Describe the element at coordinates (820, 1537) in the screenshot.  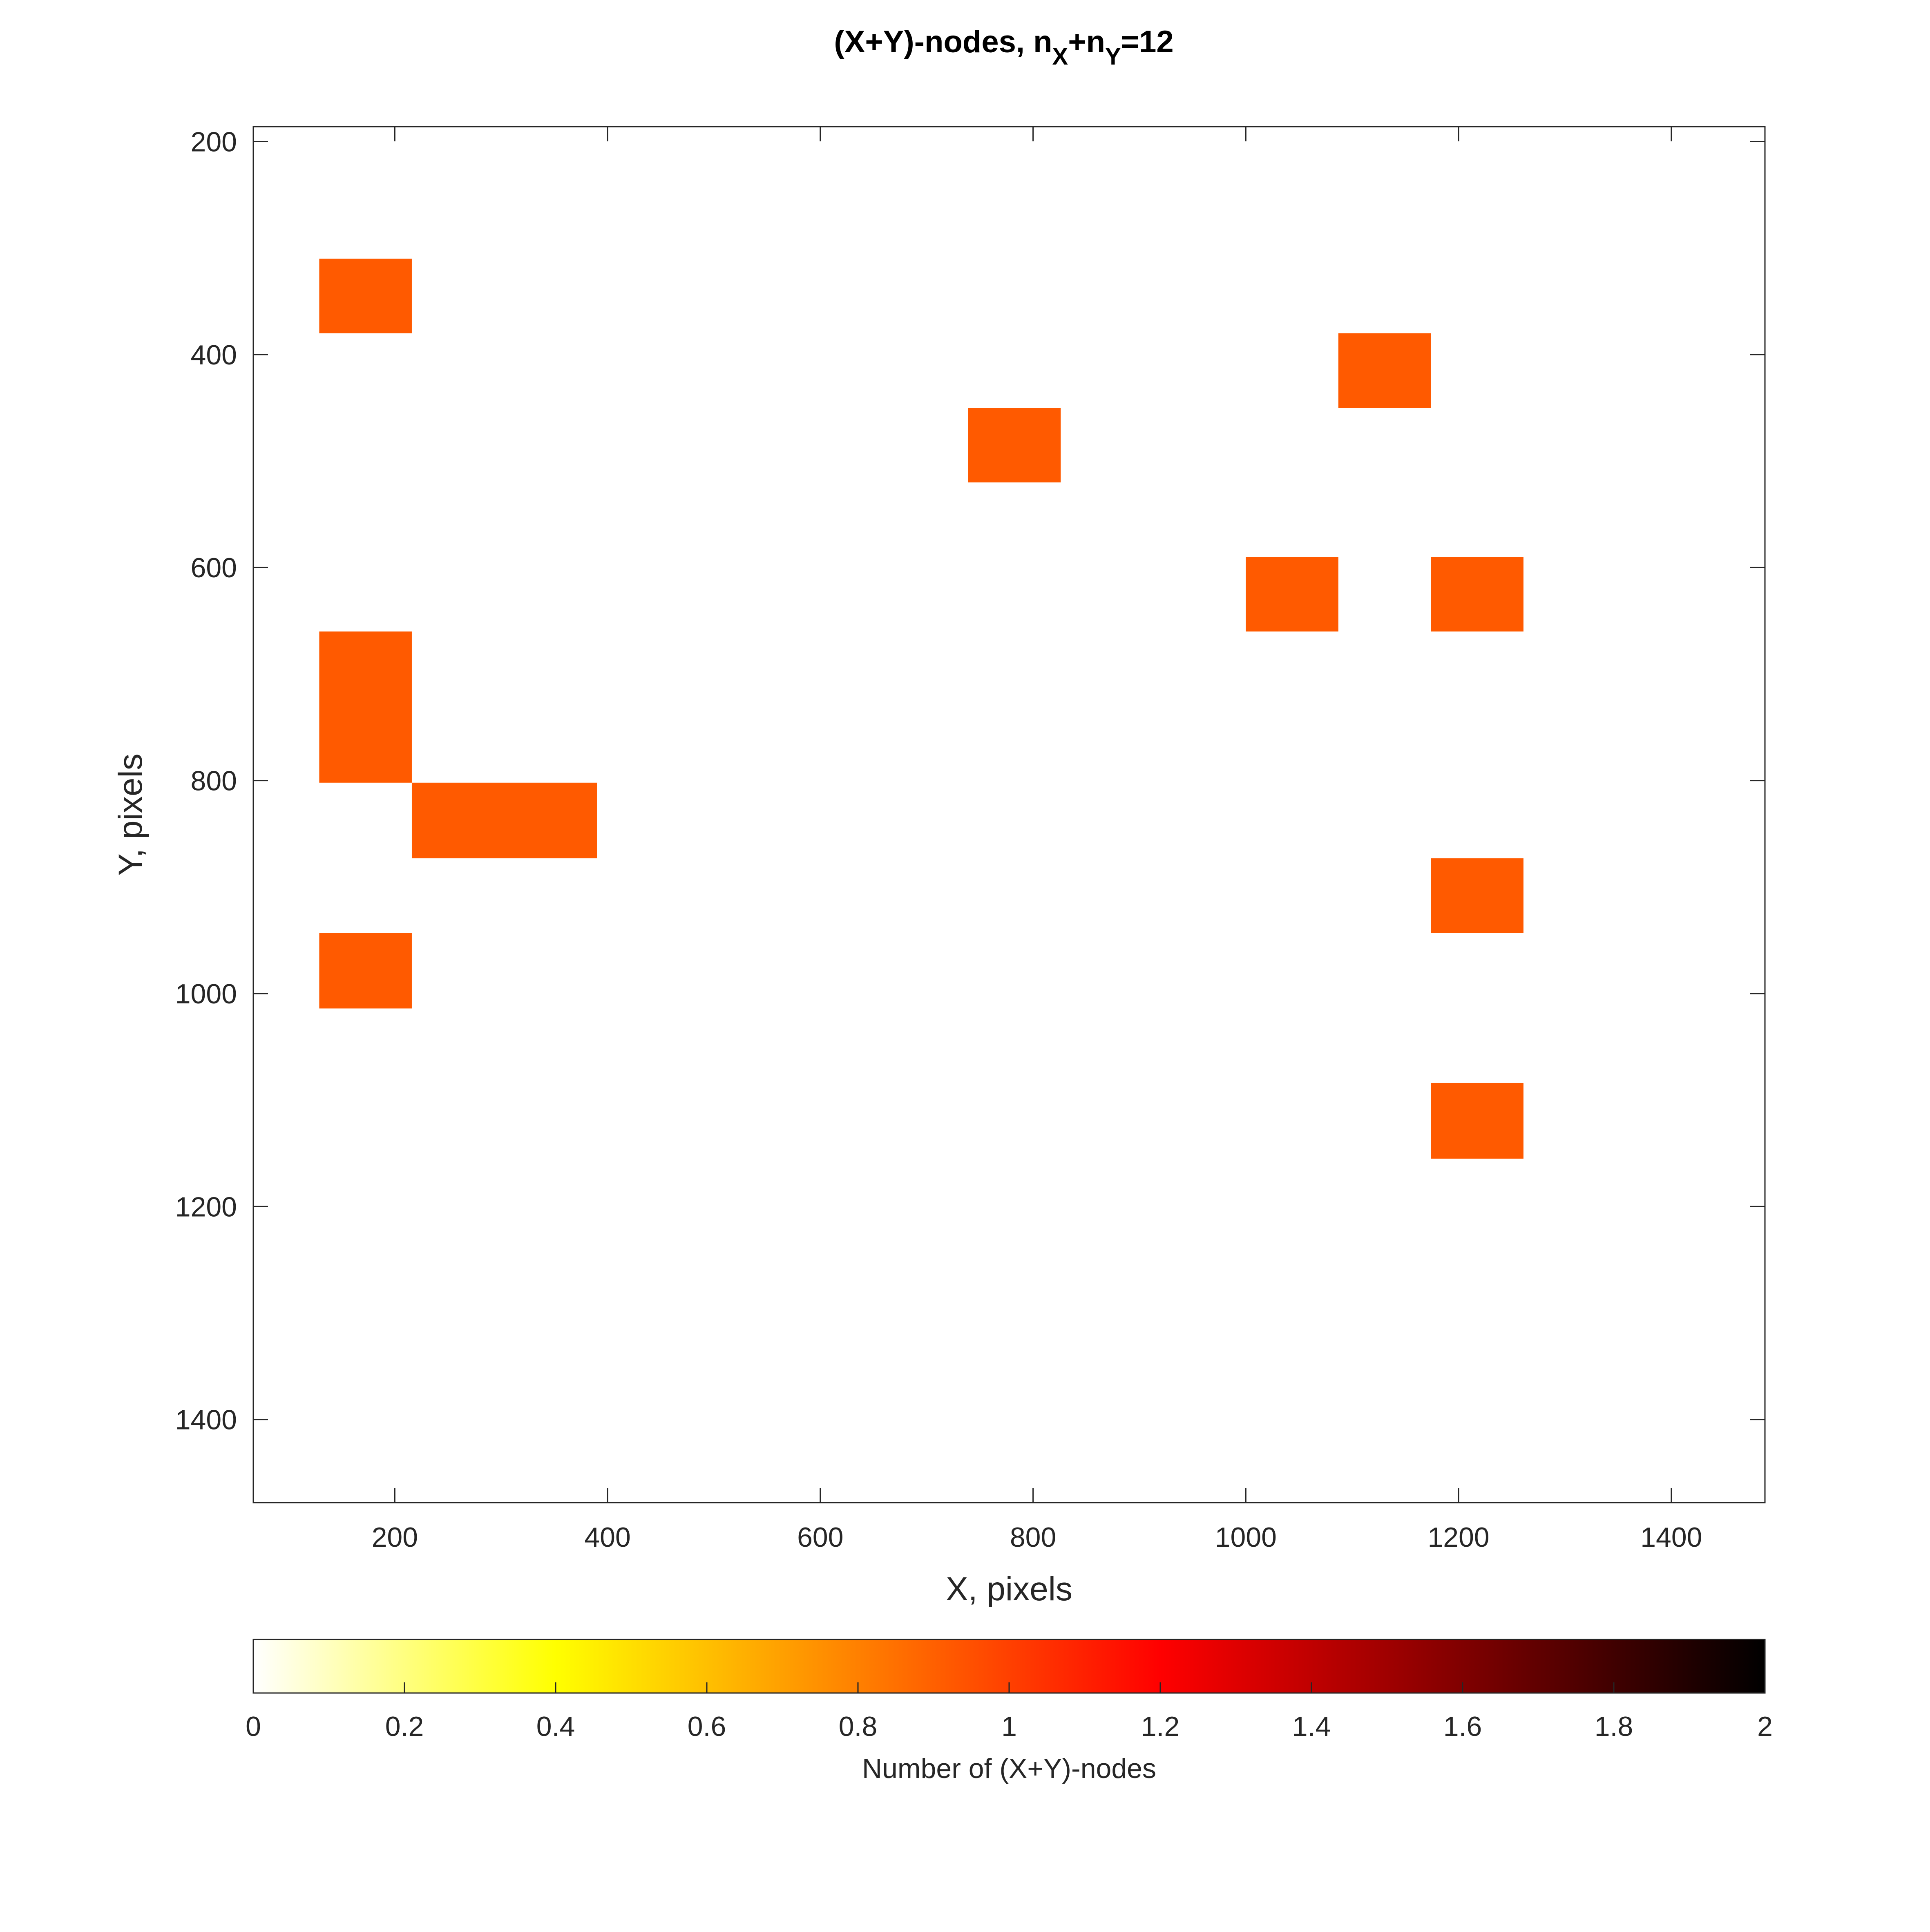
I see `x-tick-label: 600` at that location.